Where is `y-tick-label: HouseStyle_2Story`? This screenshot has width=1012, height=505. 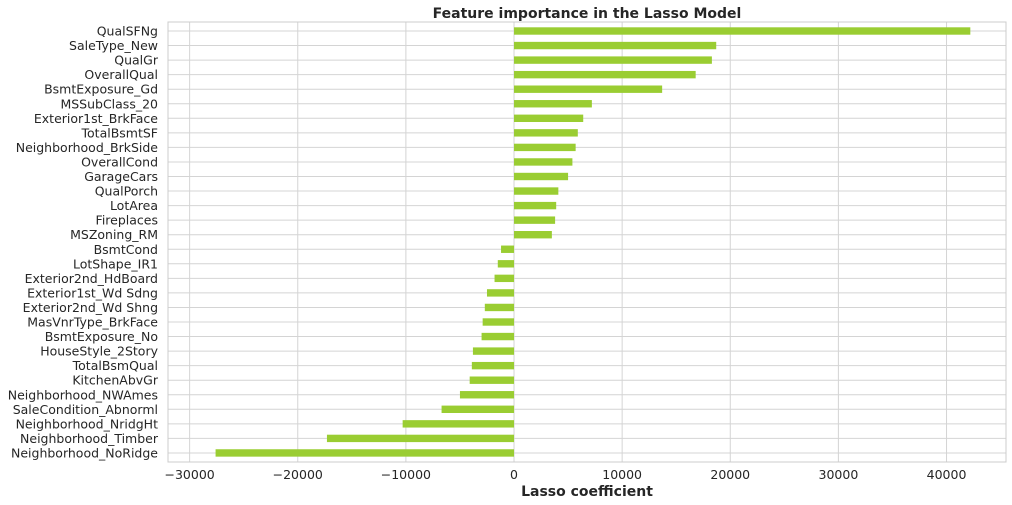 y-tick-label: HouseStyle_2Story is located at coordinates (99, 351).